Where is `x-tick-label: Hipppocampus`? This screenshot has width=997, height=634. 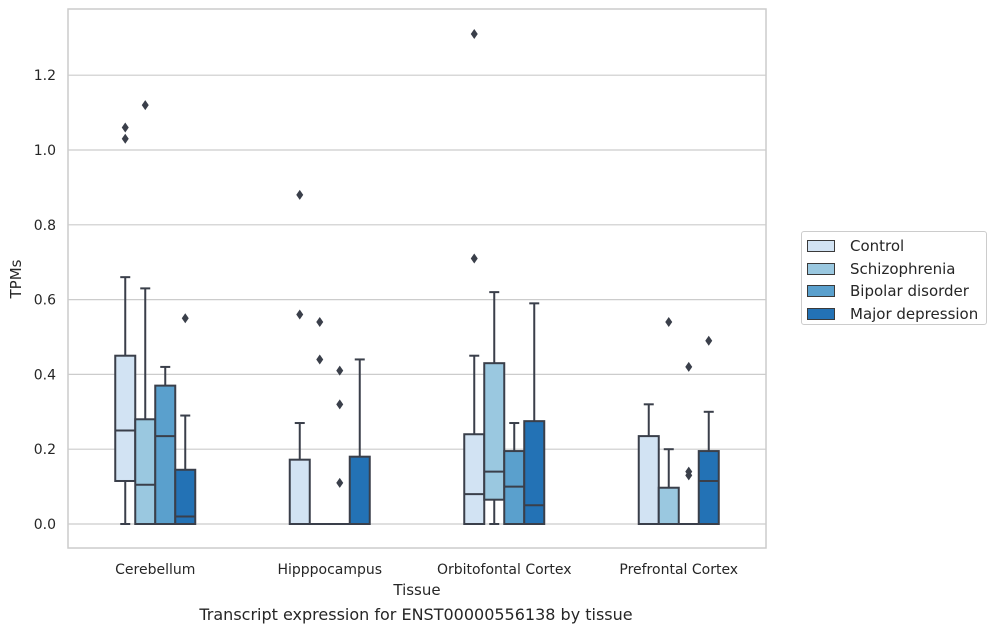 x-tick-label: Hipppocampus is located at coordinates (329, 570).